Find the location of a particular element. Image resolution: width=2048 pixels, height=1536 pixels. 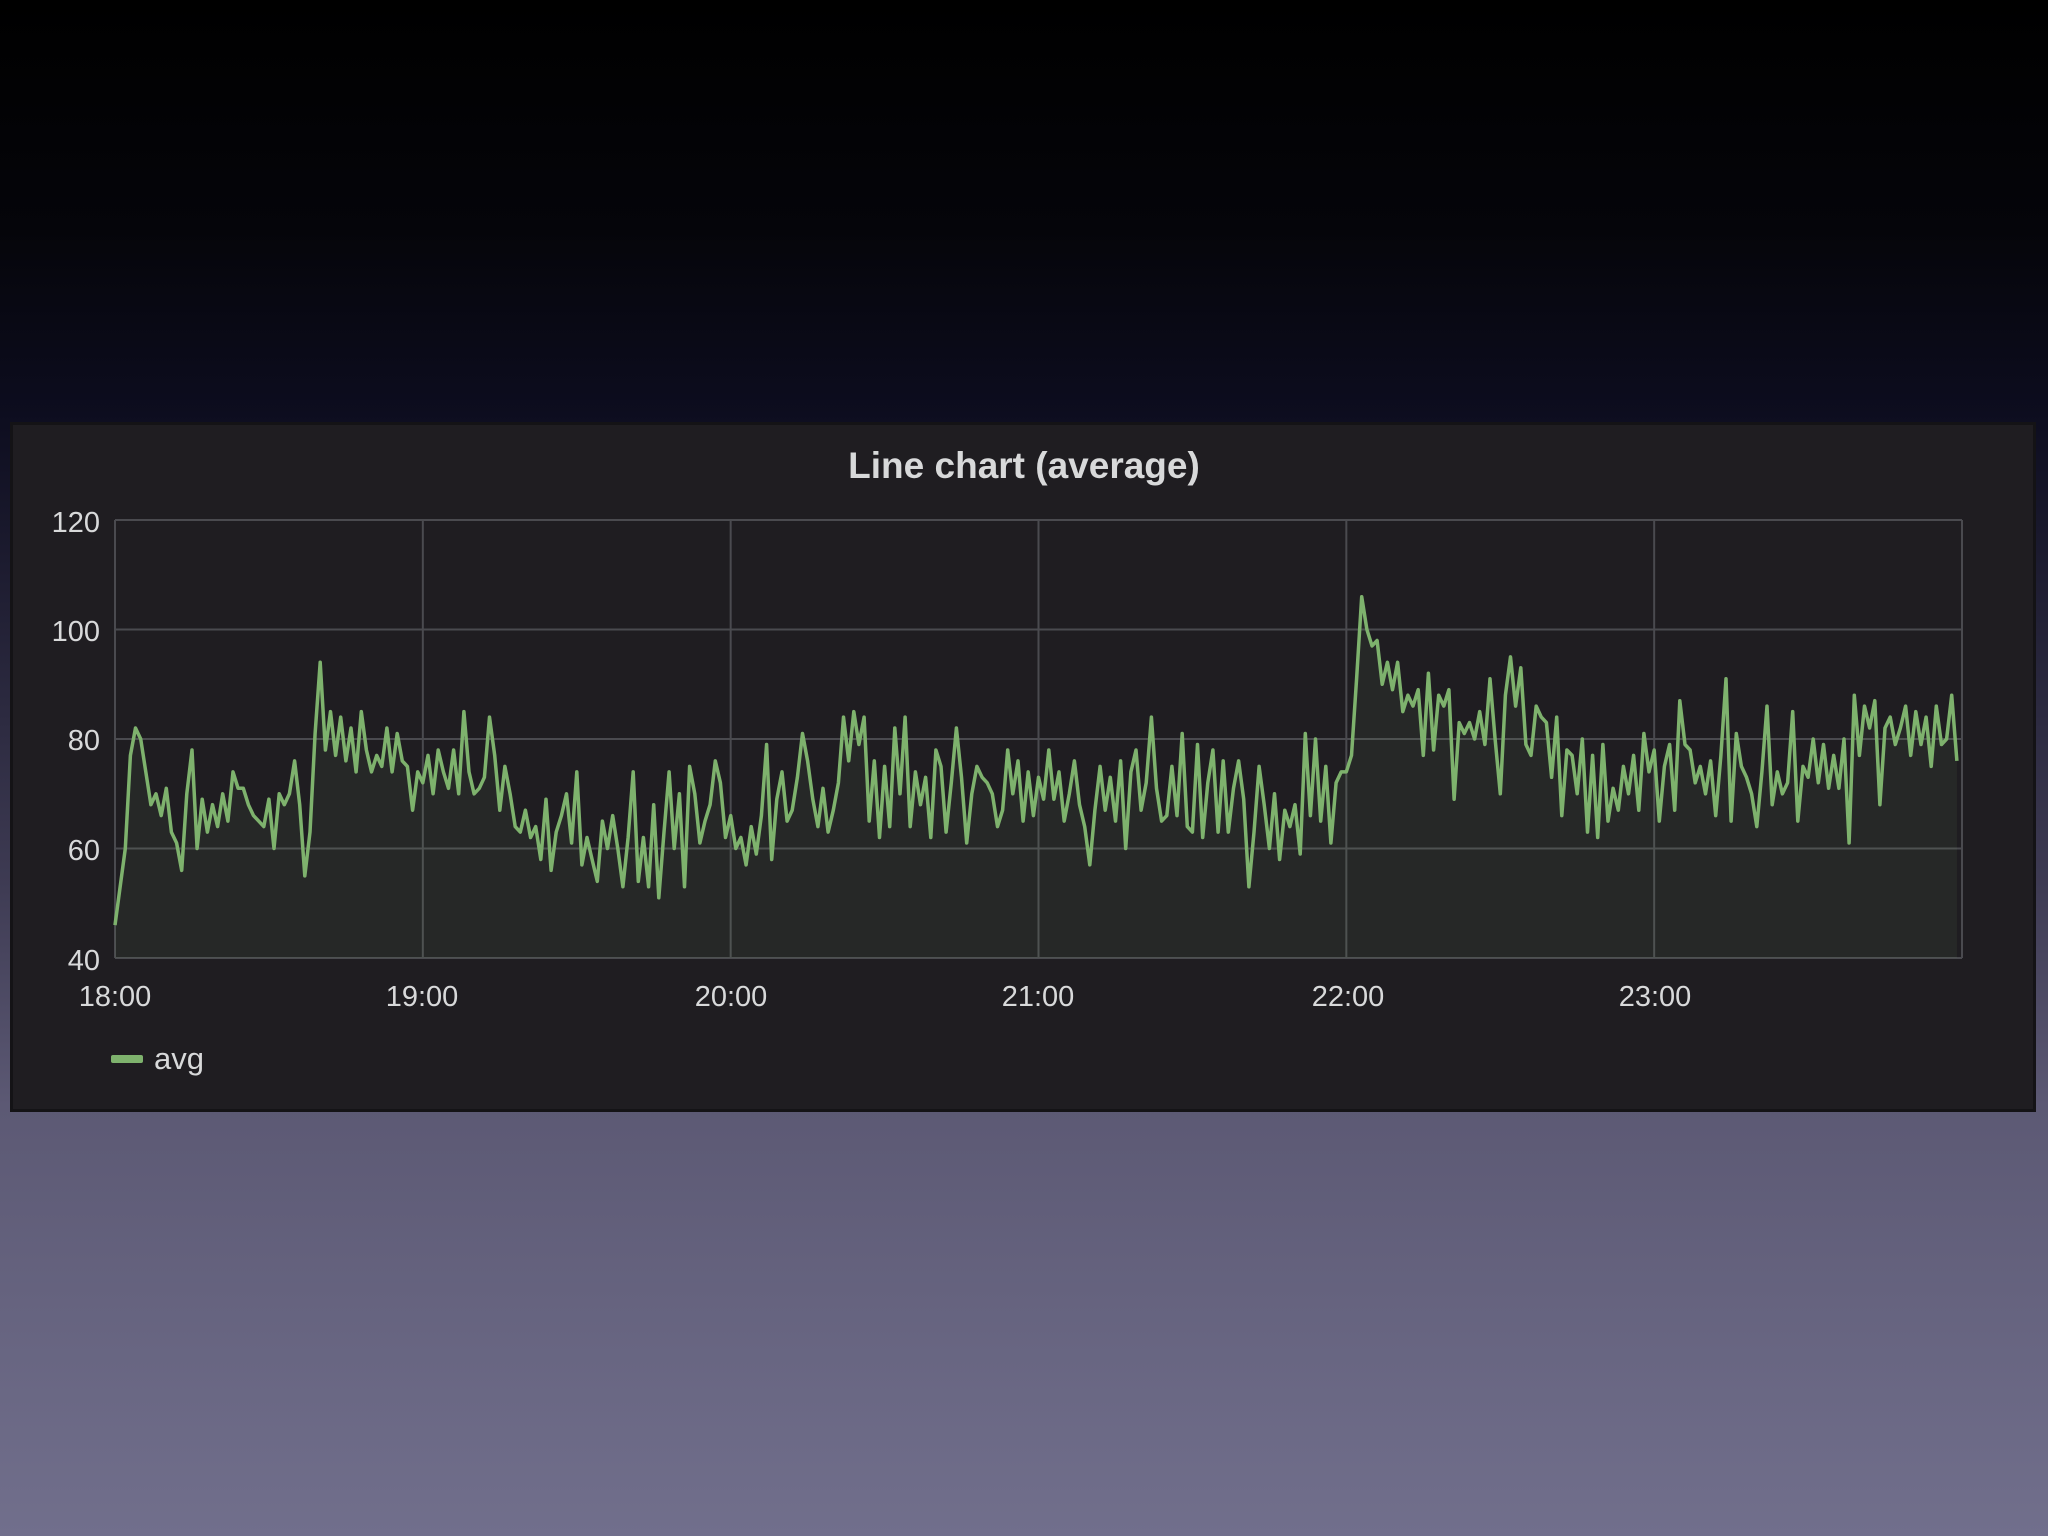

chart-title: Line chart (average) is located at coordinates (1024, 465).